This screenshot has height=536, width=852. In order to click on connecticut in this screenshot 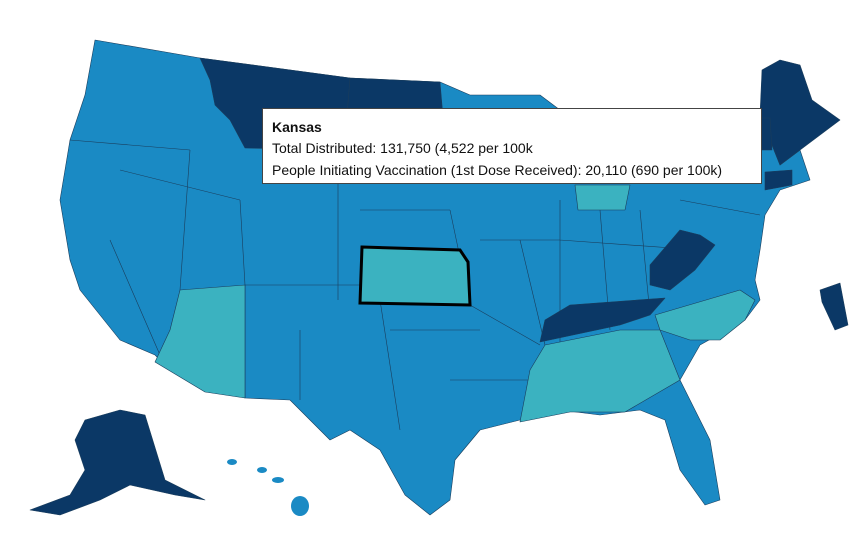, I will do `click(778, 180)`.